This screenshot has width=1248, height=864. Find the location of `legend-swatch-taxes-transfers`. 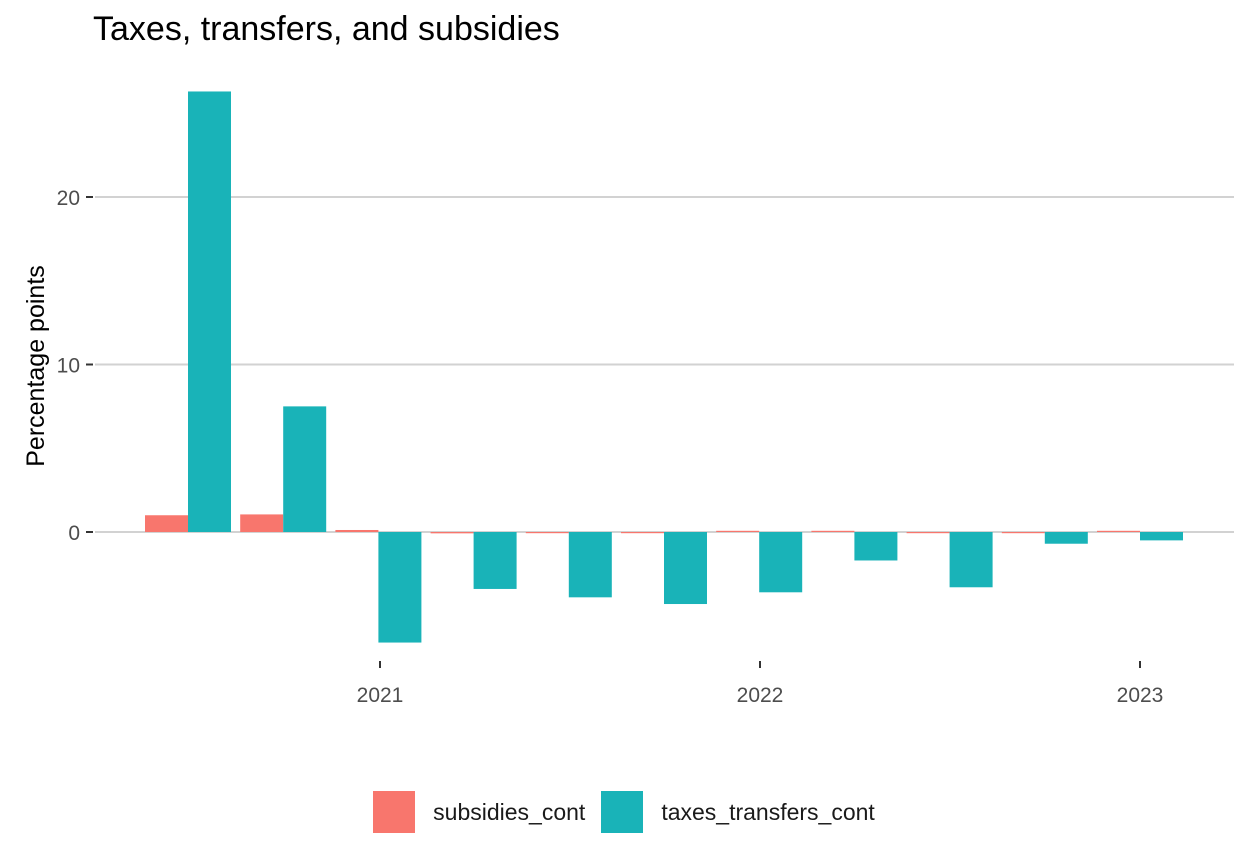

legend-swatch-taxes-transfers is located at coordinates (622, 812).